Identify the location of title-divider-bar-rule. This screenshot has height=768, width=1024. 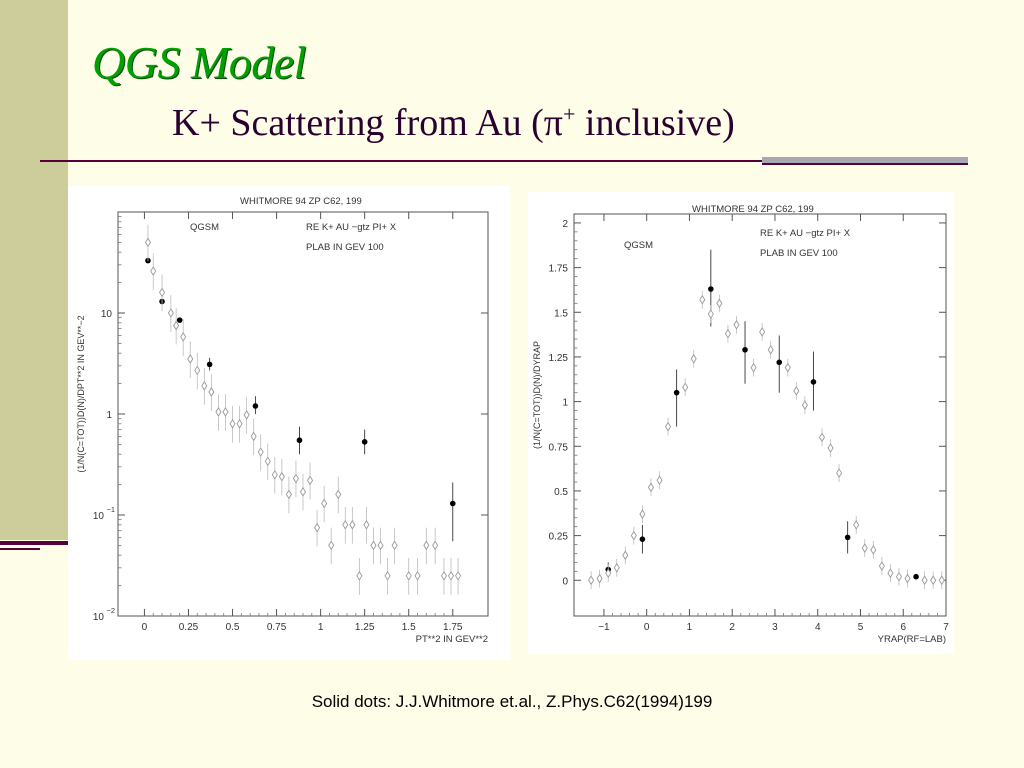
(865, 164).